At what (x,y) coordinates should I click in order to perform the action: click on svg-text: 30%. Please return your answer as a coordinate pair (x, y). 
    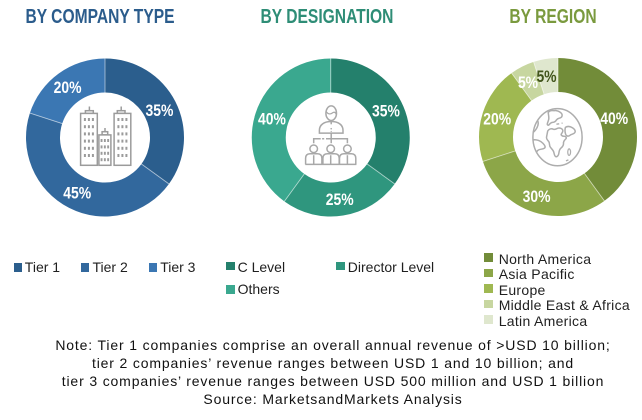
    Looking at the image, I should click on (537, 197).